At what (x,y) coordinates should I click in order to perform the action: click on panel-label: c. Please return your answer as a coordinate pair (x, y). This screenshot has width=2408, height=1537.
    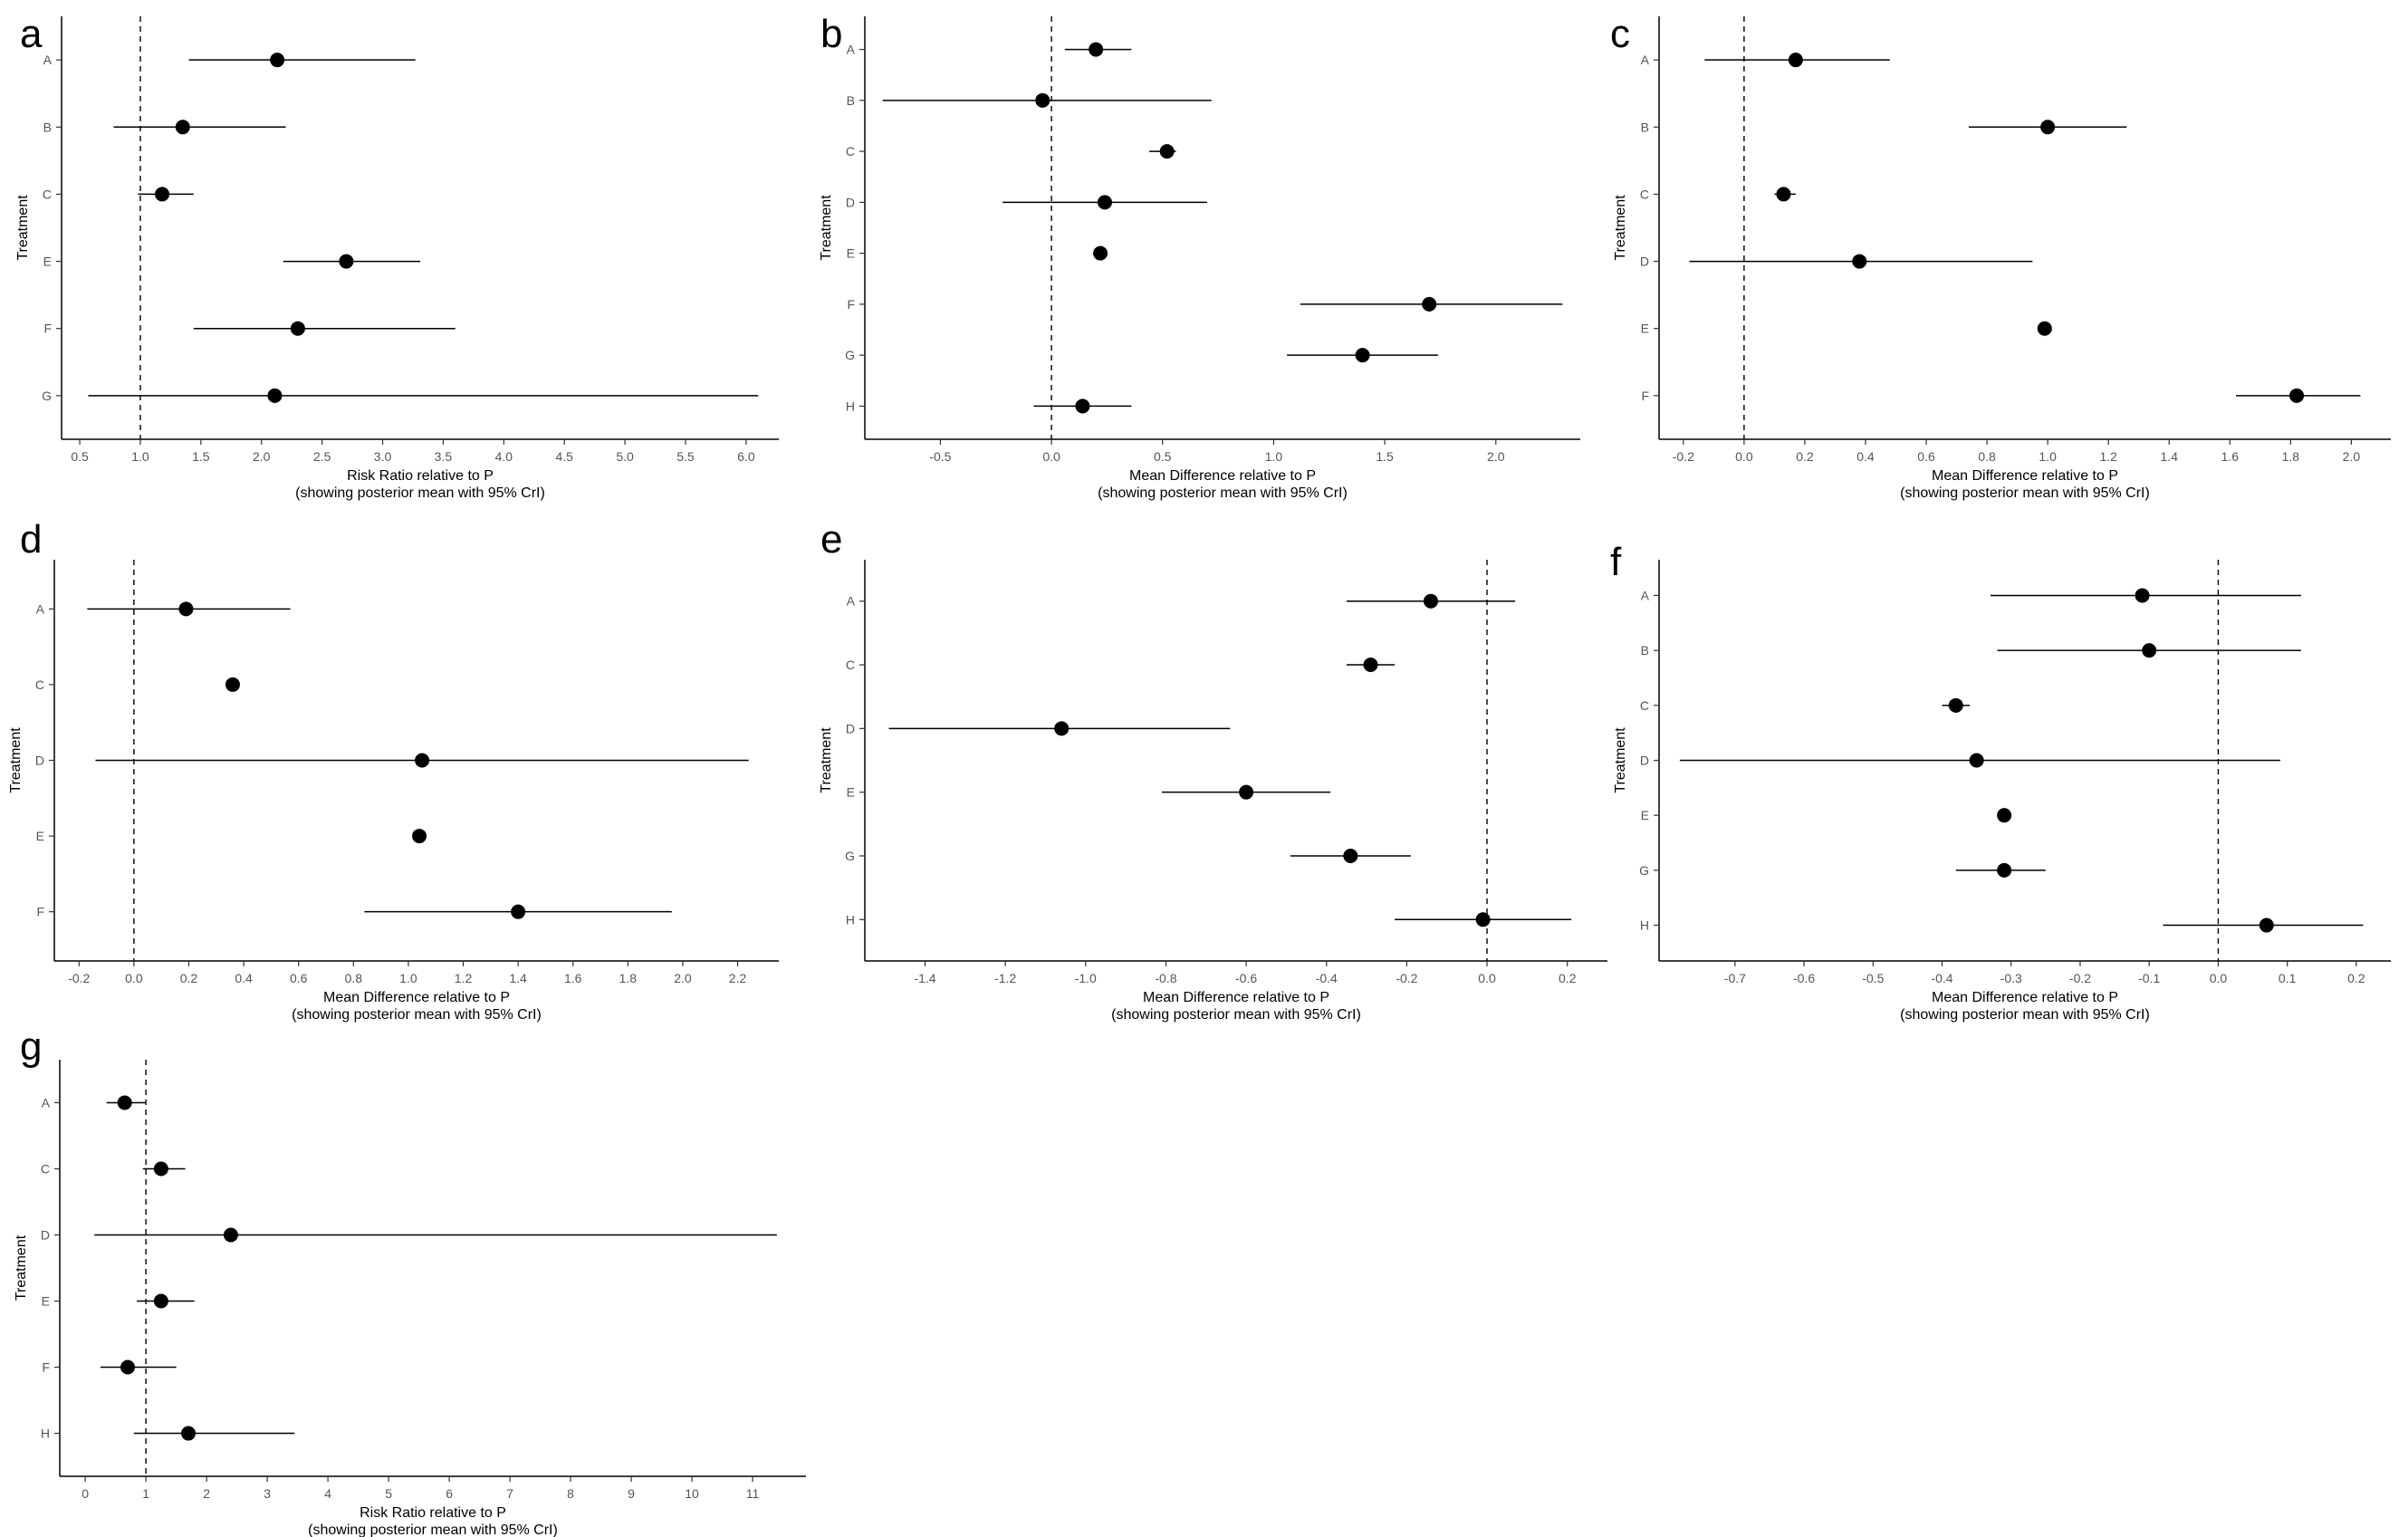
    Looking at the image, I should click on (1620, 34).